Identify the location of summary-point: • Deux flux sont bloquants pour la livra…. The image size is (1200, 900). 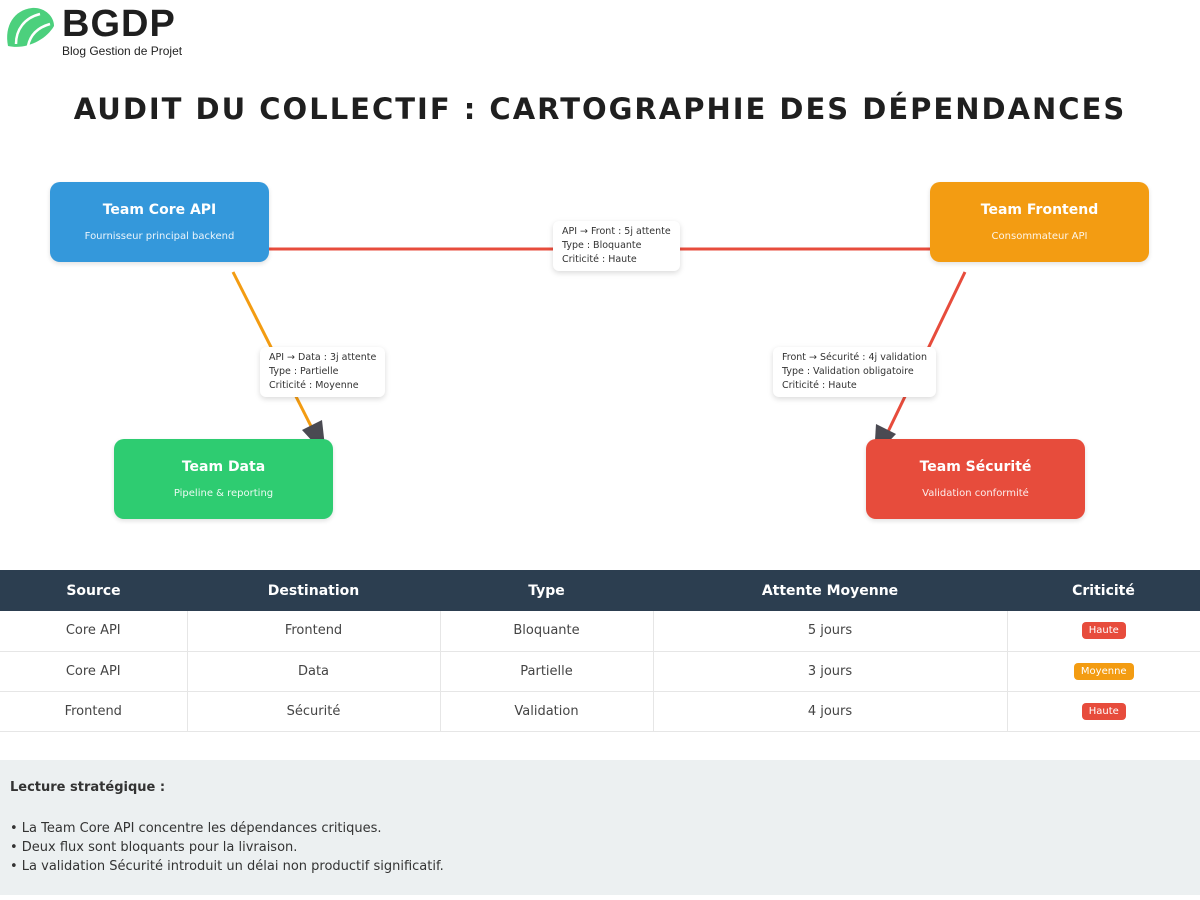
(154, 847).